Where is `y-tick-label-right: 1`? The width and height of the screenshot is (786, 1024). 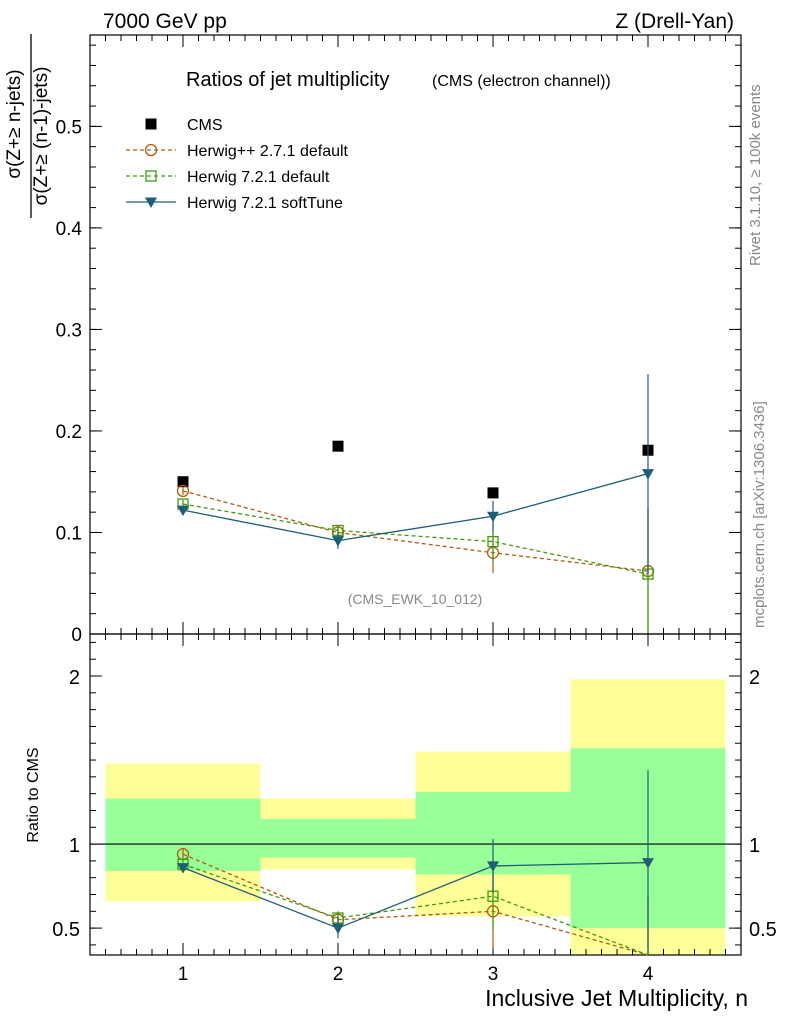
y-tick-label-right: 1 is located at coordinates (754, 846).